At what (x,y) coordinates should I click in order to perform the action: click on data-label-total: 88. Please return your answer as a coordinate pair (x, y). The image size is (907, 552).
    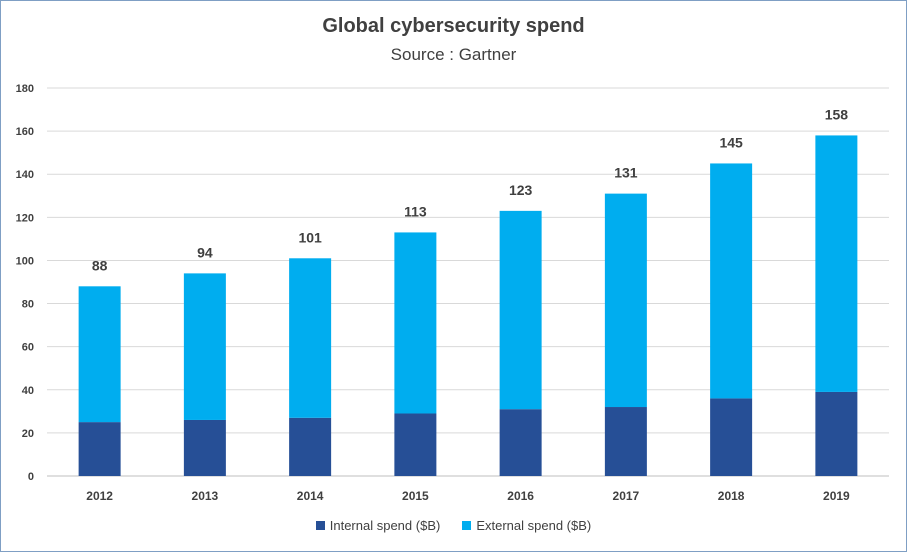
    Looking at the image, I should click on (100, 265).